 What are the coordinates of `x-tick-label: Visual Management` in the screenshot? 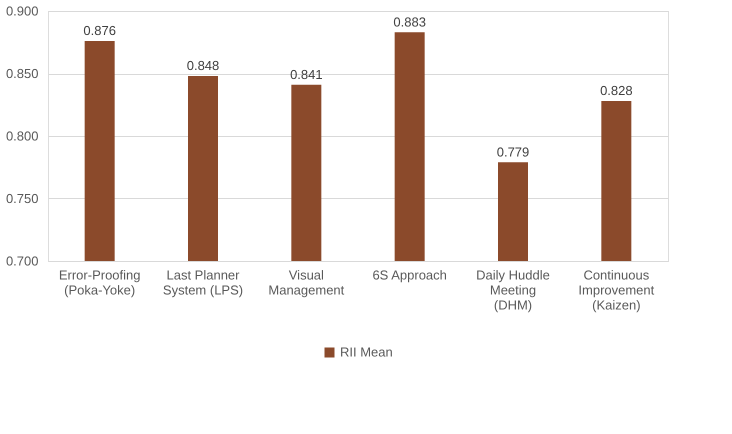 It's located at (306, 283).